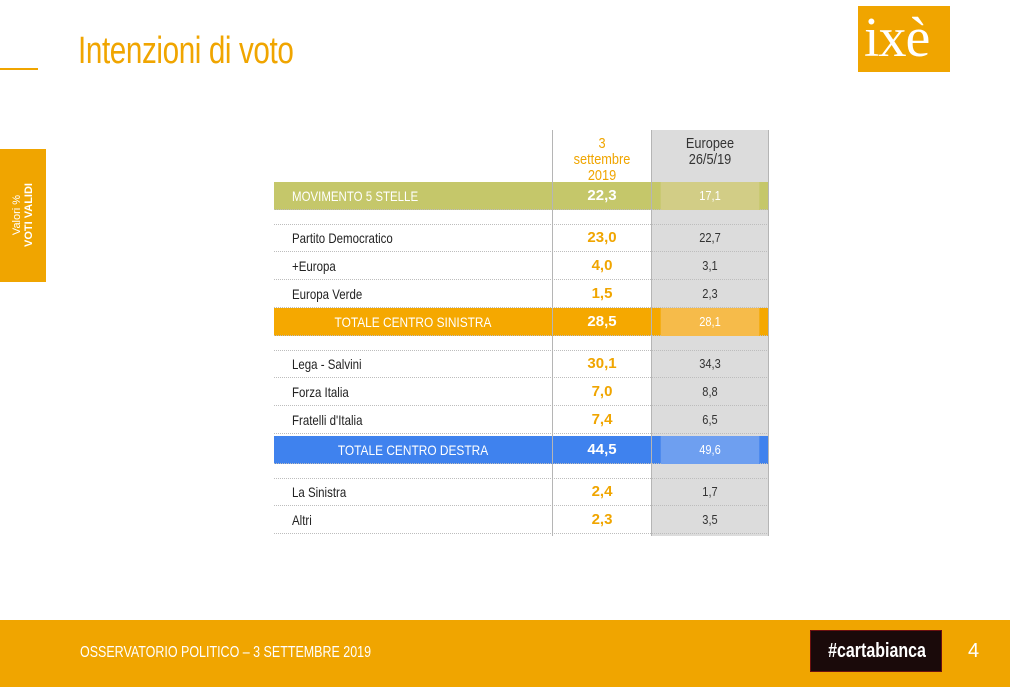 This screenshot has width=1010, height=687. What do you see at coordinates (602, 491) in the screenshot?
I see `row-value-sept: 2,4` at bounding box center [602, 491].